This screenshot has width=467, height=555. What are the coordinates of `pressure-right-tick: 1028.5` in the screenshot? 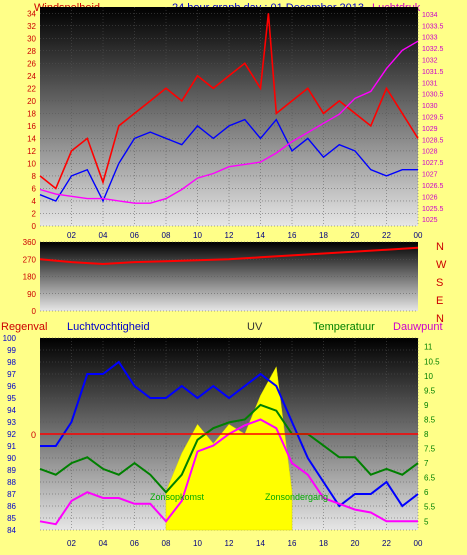 It's located at (433, 140).